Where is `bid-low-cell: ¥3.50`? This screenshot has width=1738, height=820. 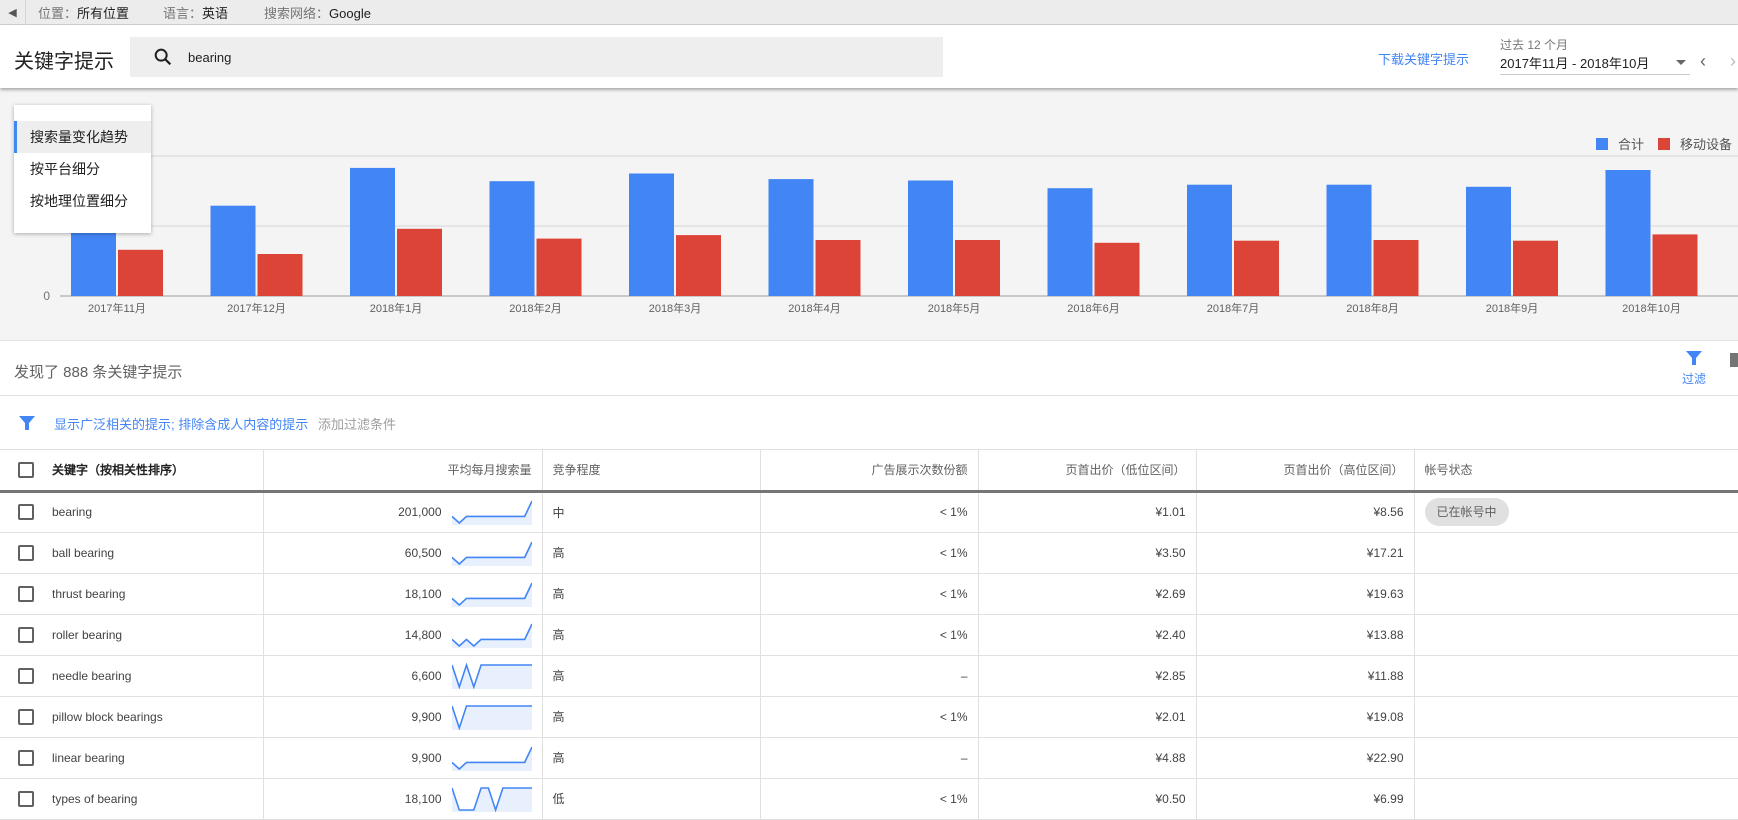
bid-low-cell: ¥3.50 is located at coordinates (1087, 553).